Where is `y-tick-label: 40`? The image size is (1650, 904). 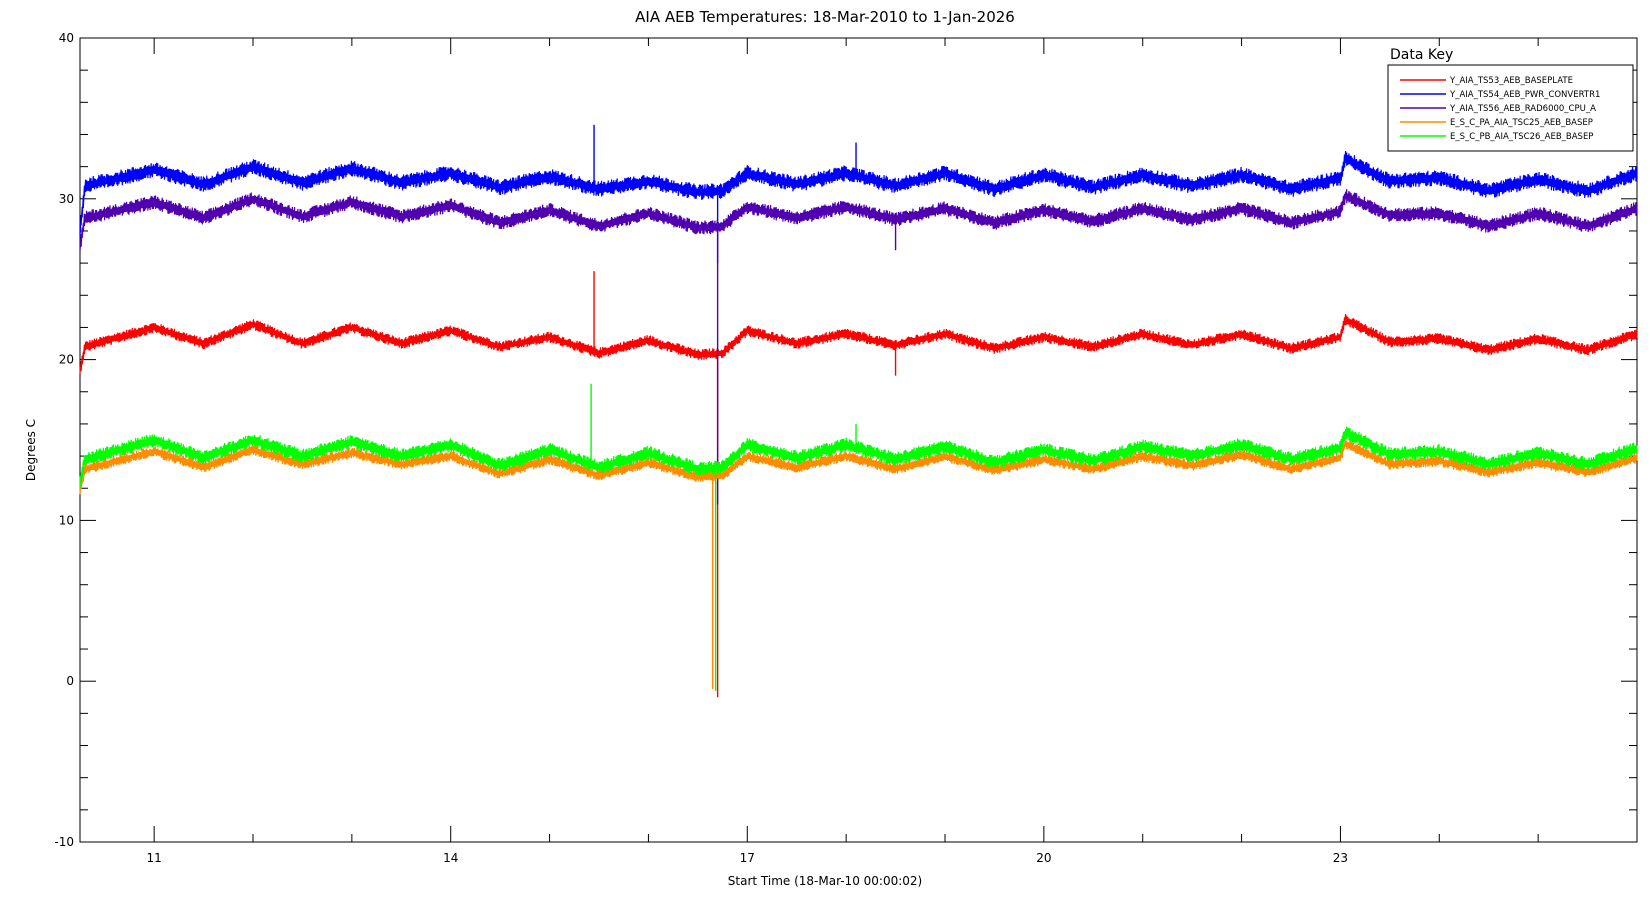
y-tick-label: 40 is located at coordinates (66, 38).